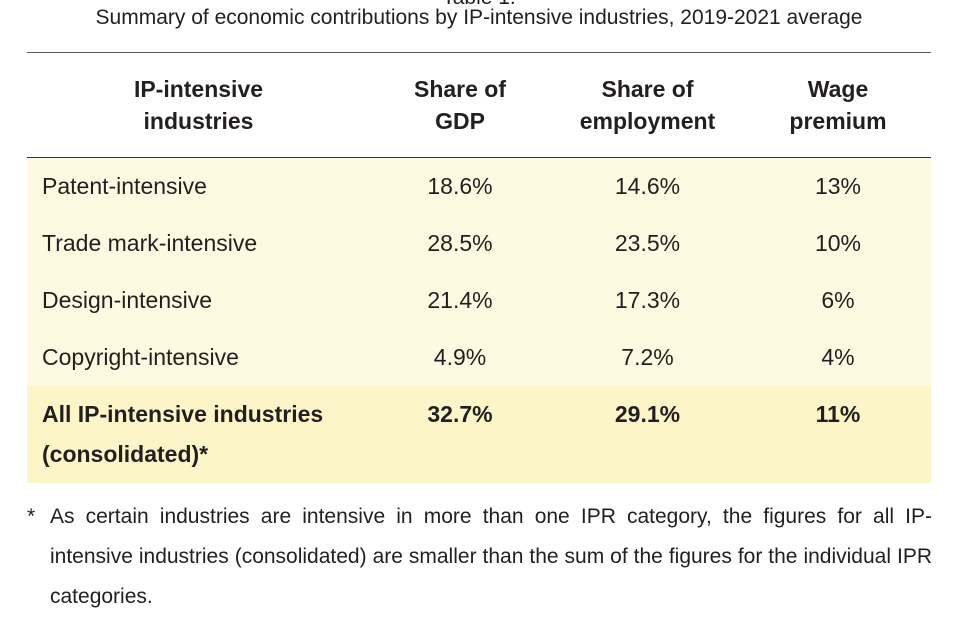  I want to click on table-cell: 28.5%, so click(460, 243).